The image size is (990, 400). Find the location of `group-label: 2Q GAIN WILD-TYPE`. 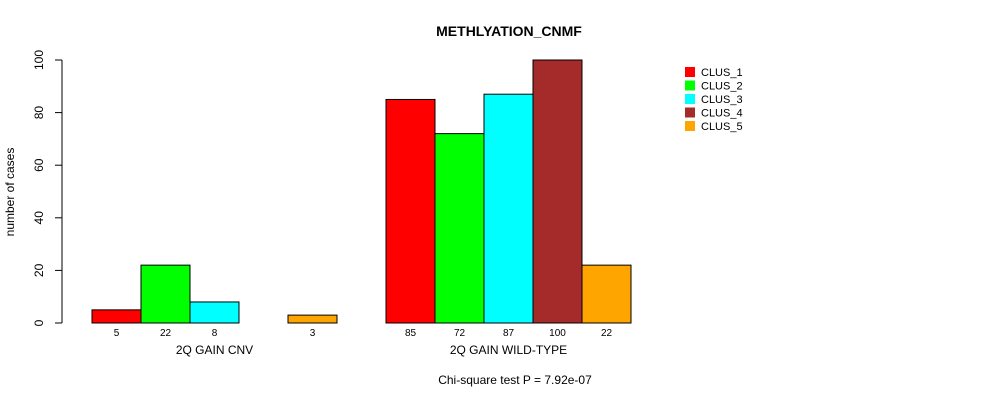

group-label: 2Q GAIN WILD-TYPE is located at coordinates (508, 350).